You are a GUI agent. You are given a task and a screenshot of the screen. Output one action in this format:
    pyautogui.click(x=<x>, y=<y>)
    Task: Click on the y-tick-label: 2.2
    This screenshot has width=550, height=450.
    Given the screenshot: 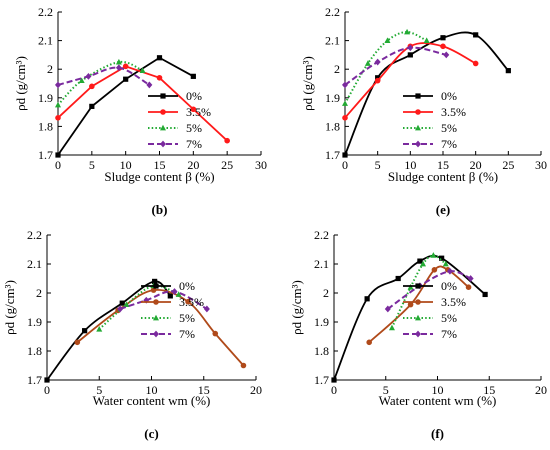 What is the action you would take?
    pyautogui.click(x=332, y=12)
    